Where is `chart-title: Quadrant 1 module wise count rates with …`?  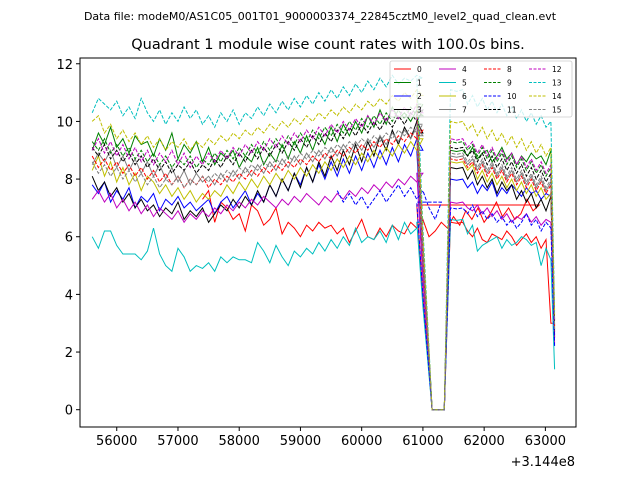 chart-title: Quadrant 1 module wise count rates with … is located at coordinates (328, 45).